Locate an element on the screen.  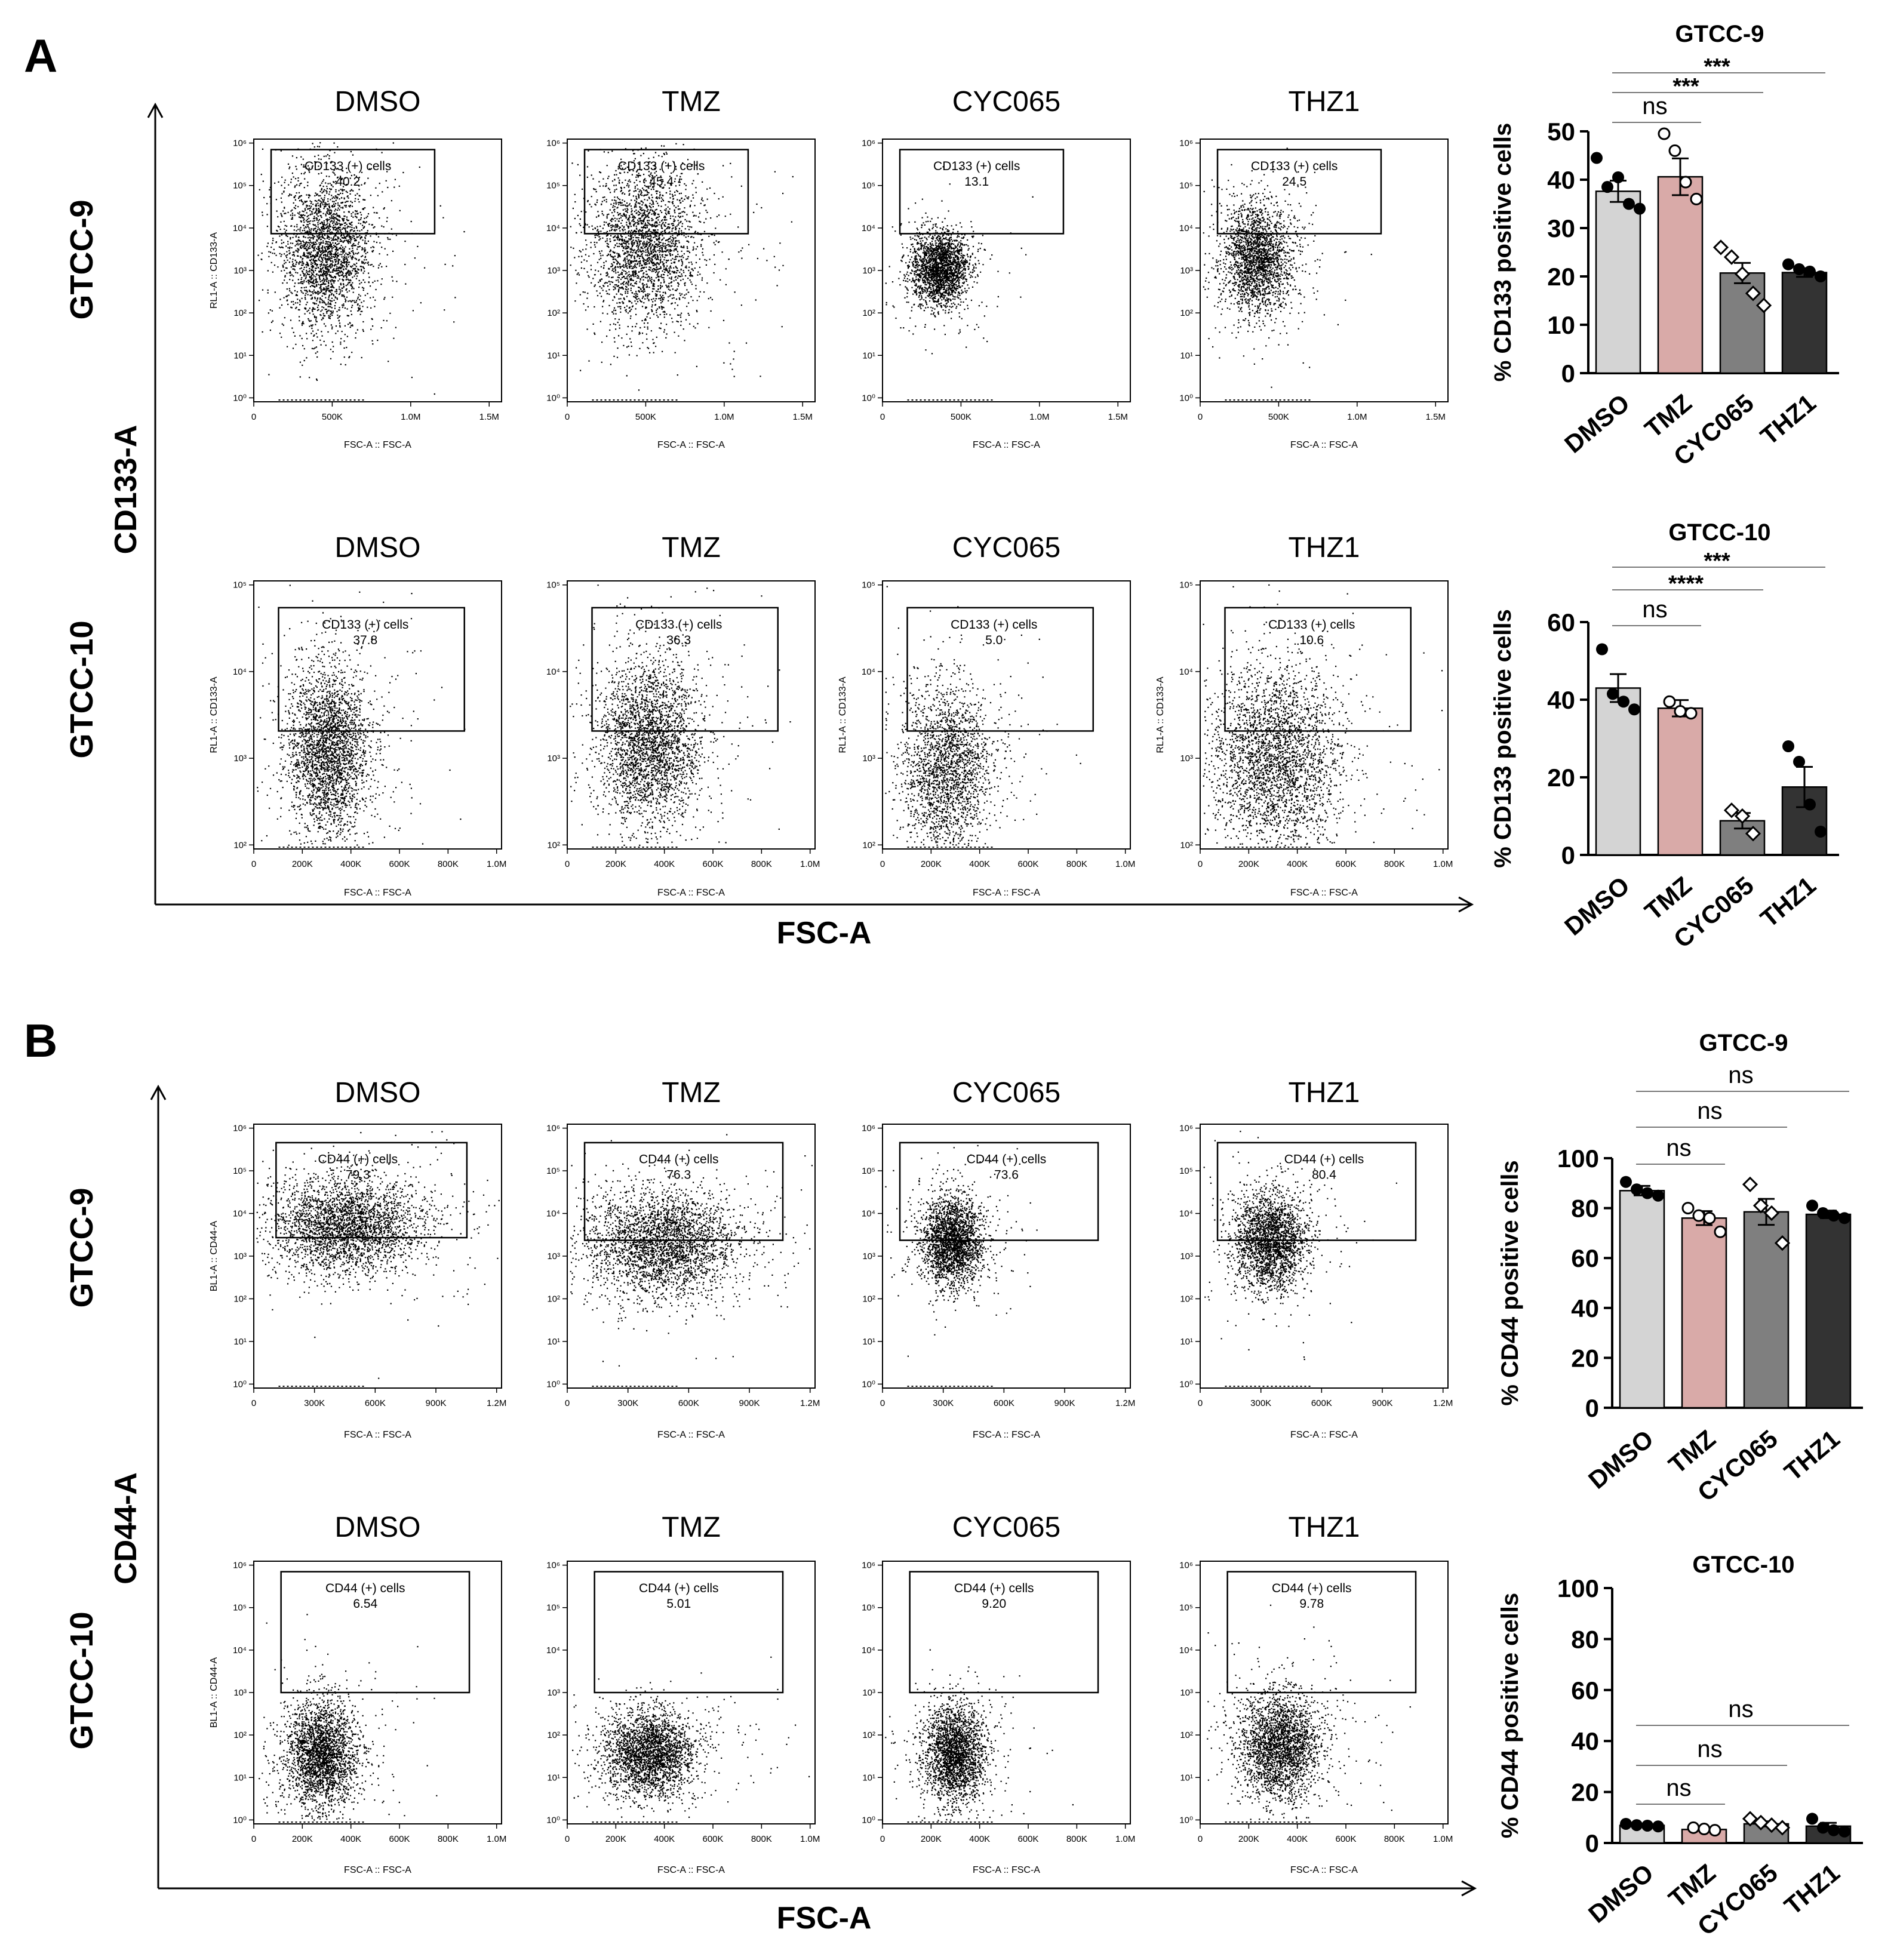
bar-thz1 is located at coordinates (1828, 1311).